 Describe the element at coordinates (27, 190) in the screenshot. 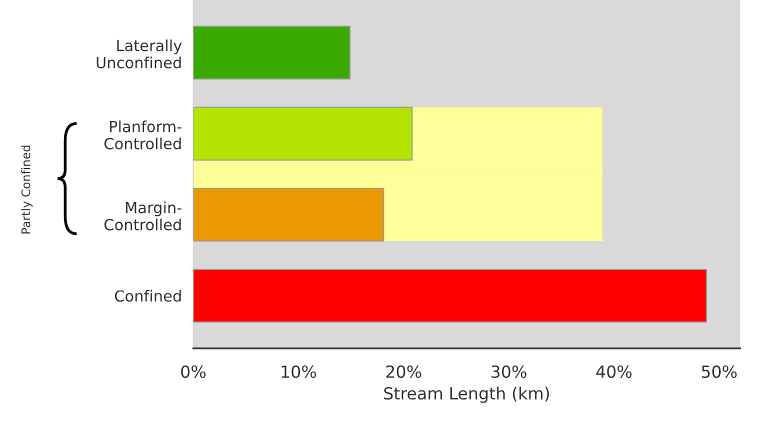

I see `text: Partly Confined` at that location.